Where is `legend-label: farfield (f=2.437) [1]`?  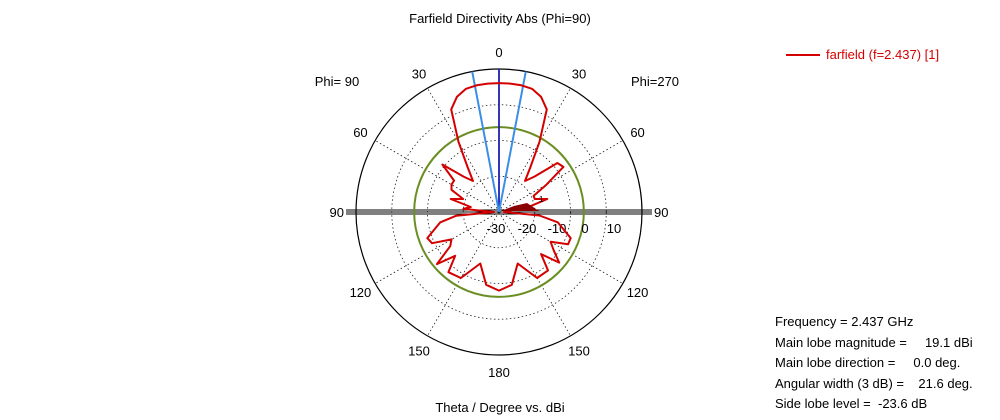
legend-label: farfield (f=2.437) [1] is located at coordinates (883, 54).